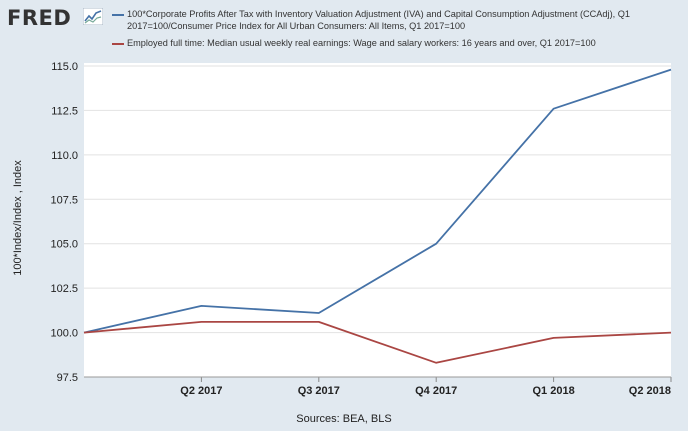  Describe the element at coordinates (64, 67) in the screenshot. I see `y-tick-label: 115.0` at that location.